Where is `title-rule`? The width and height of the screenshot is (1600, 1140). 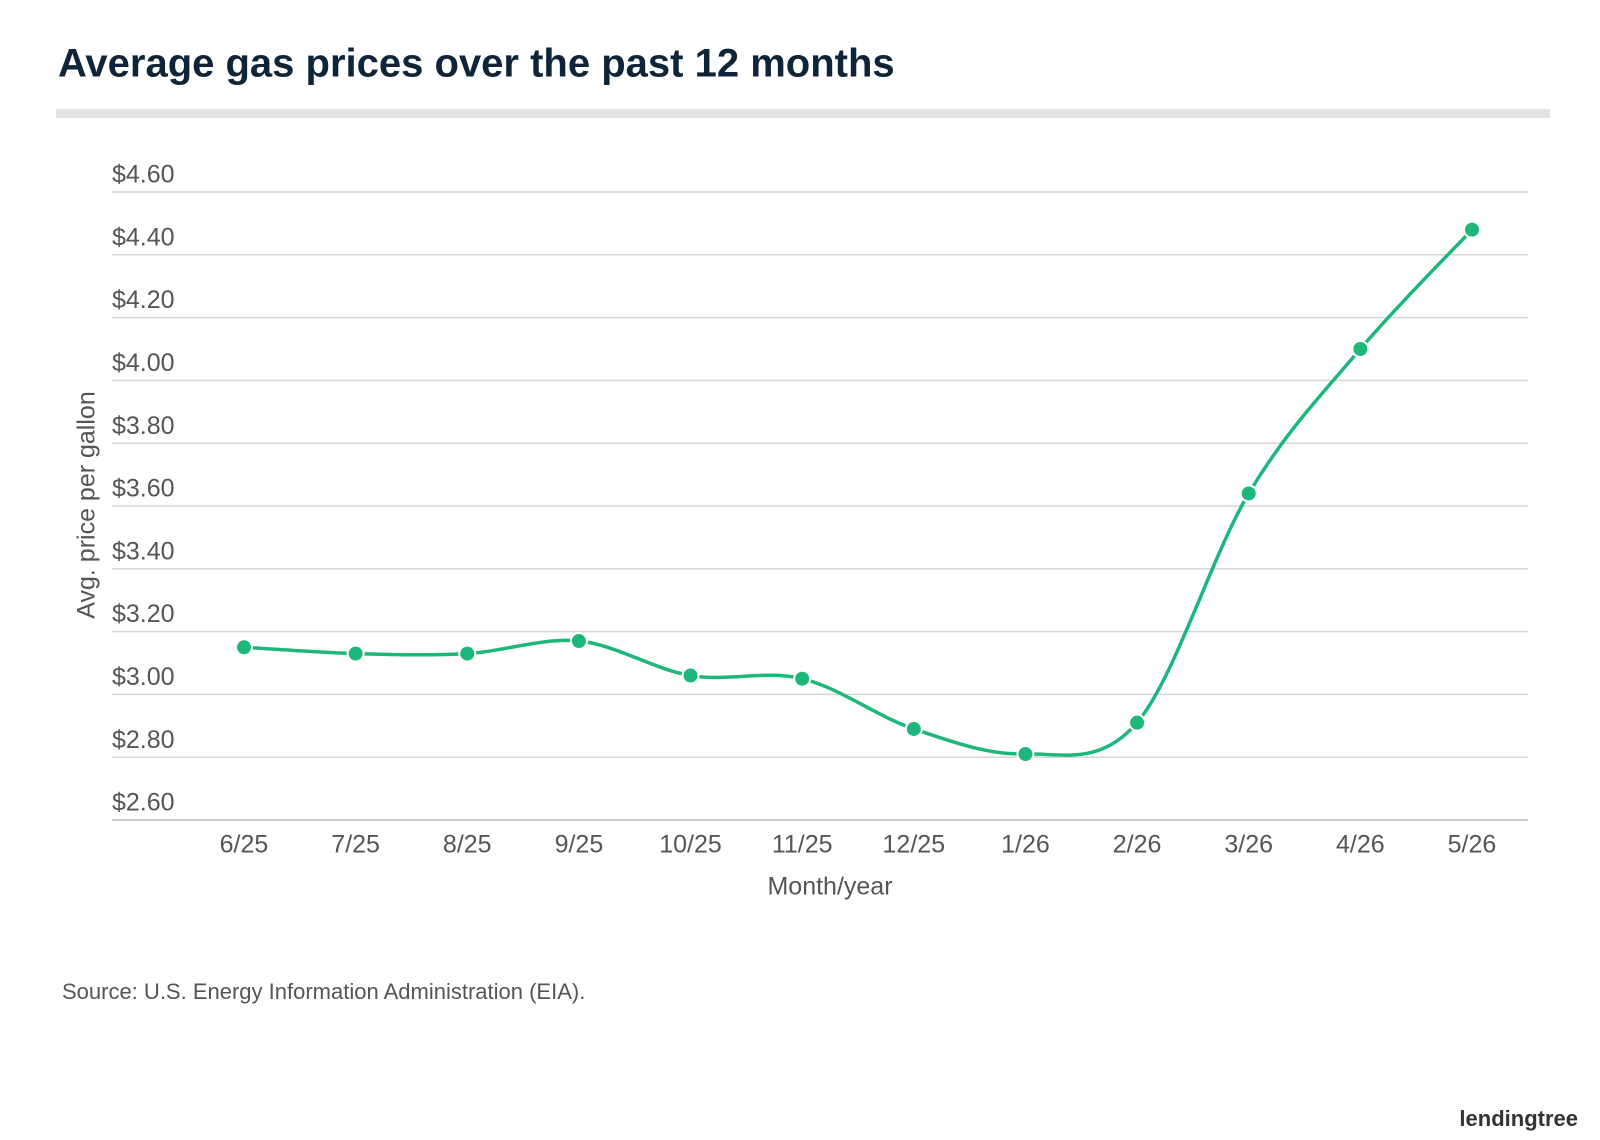 title-rule is located at coordinates (803, 113).